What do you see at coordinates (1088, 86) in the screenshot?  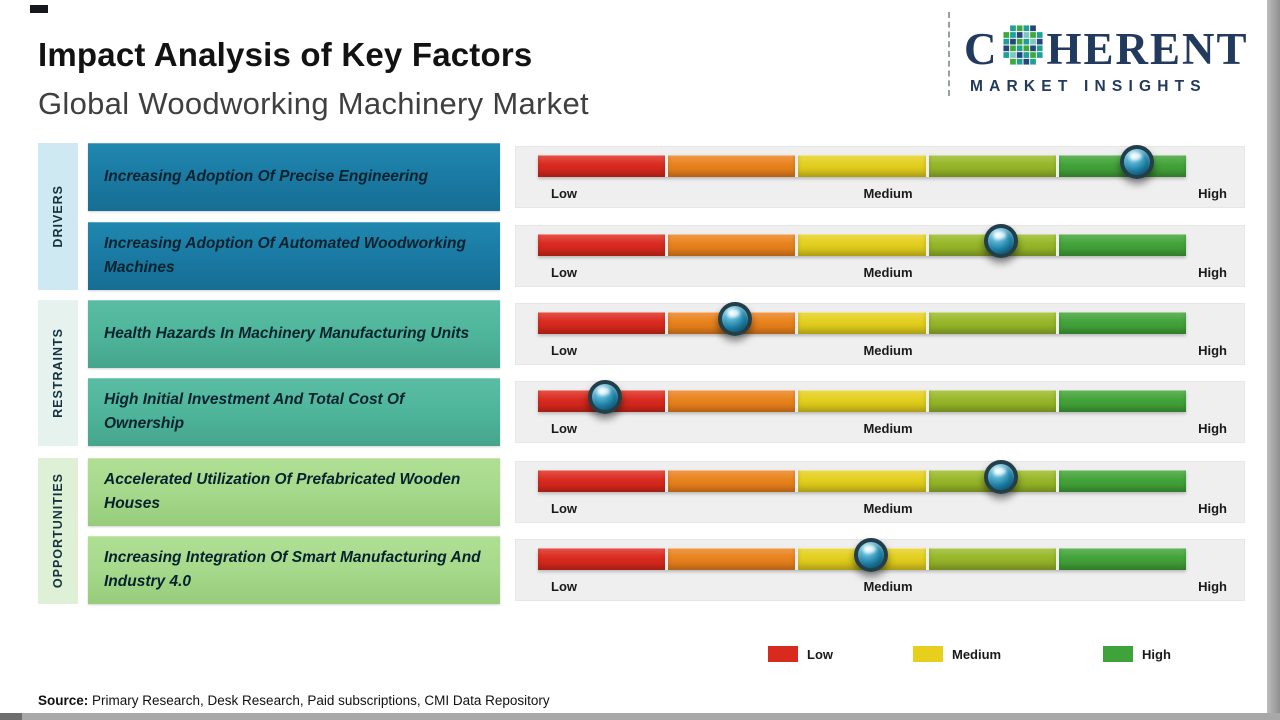 I see `logo-tagline: MARKET INSIGHTS` at bounding box center [1088, 86].